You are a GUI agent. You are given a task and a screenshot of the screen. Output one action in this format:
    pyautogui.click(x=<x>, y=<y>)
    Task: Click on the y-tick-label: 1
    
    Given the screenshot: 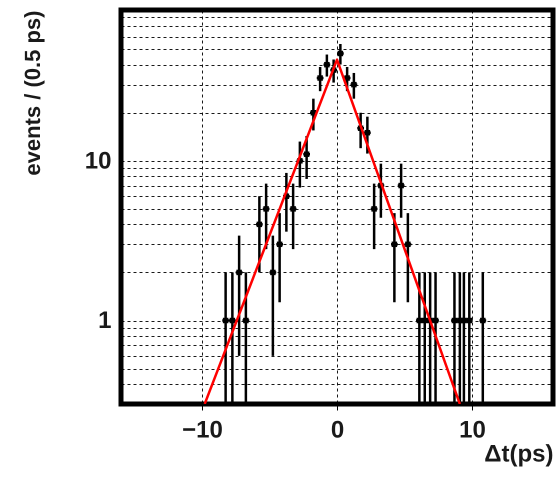 What is the action you would take?
    pyautogui.click(x=105, y=320)
    